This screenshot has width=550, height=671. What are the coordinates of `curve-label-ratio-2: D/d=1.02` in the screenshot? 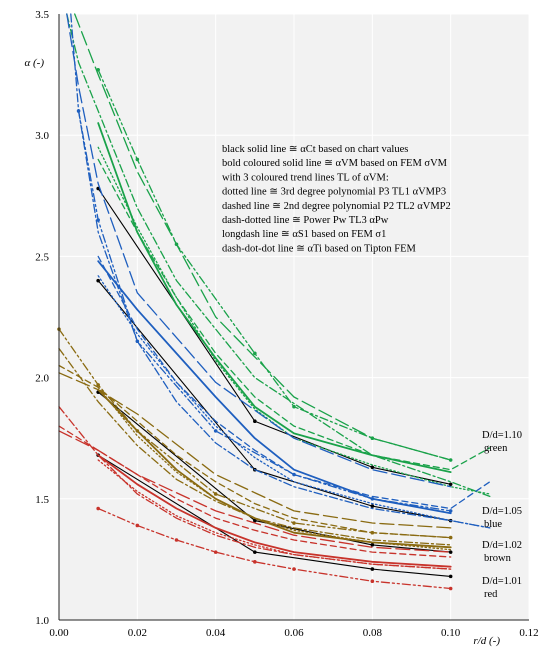 It's located at (502, 545).